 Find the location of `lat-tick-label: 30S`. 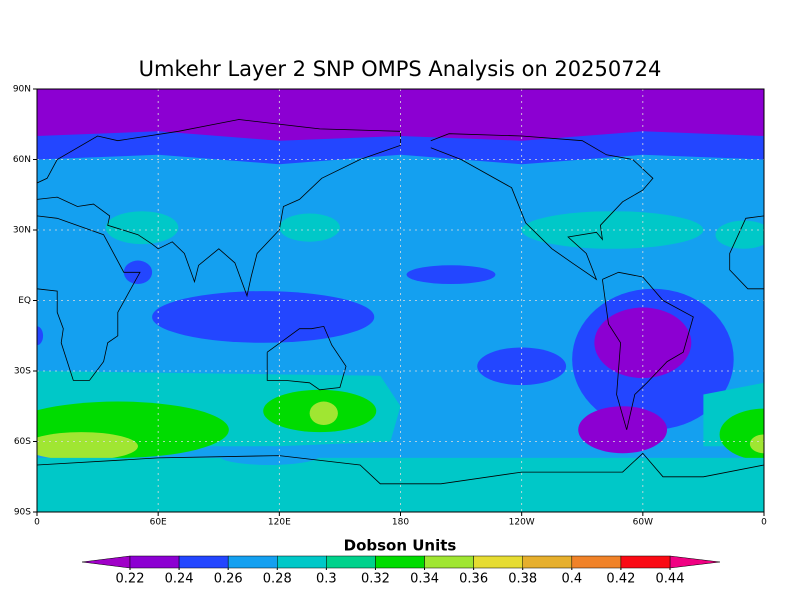

lat-tick-label: 30S is located at coordinates (22, 372).